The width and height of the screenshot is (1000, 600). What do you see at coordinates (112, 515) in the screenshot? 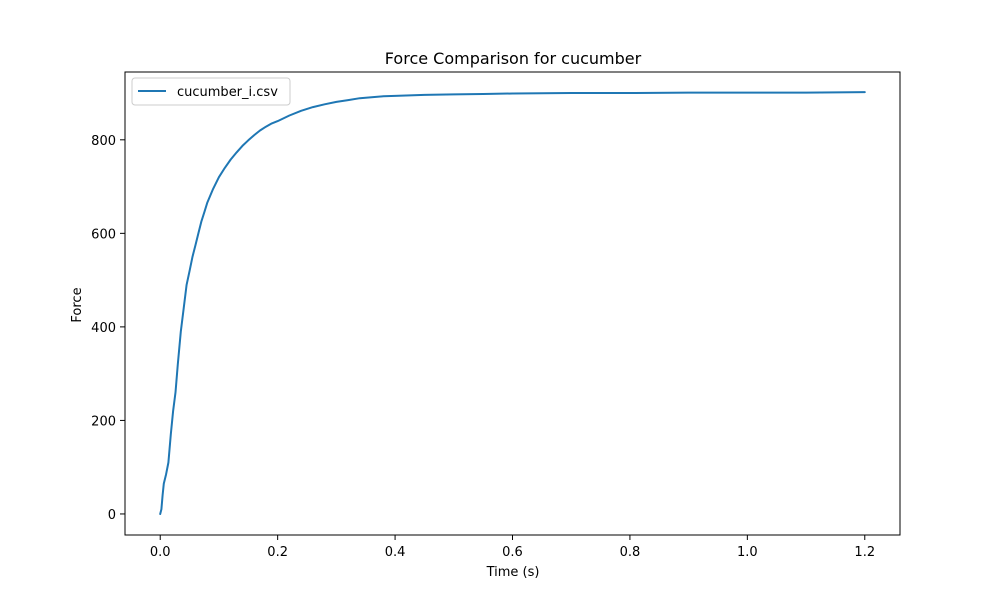
I see `y-tick-label: 0` at bounding box center [112, 515].